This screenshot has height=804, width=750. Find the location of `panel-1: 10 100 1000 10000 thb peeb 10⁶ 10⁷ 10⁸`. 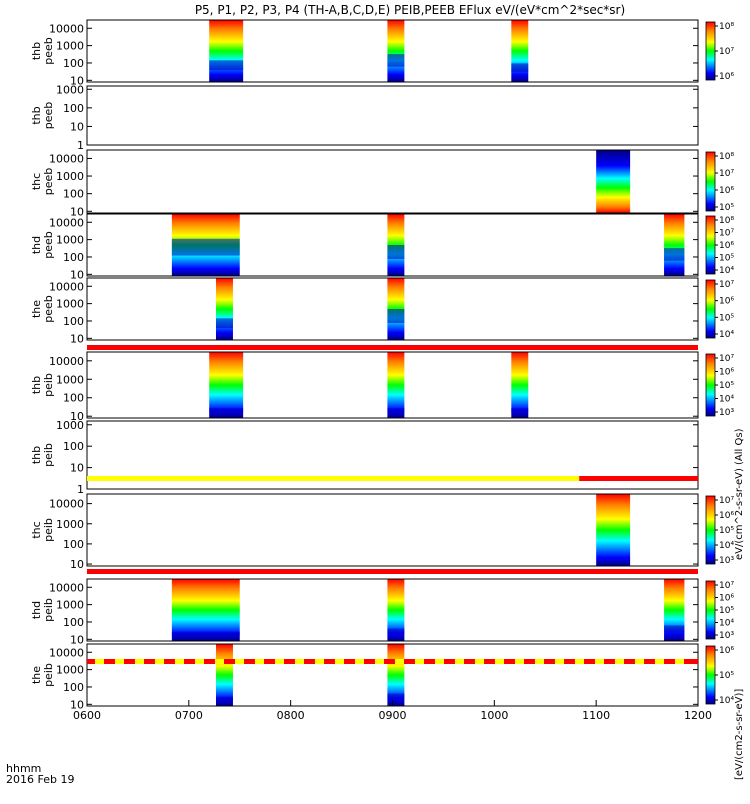

panel-1: 10 100 1000 10000 thb peeb 10⁶ 10⁷ 10⁸ is located at coordinates (382, 53).